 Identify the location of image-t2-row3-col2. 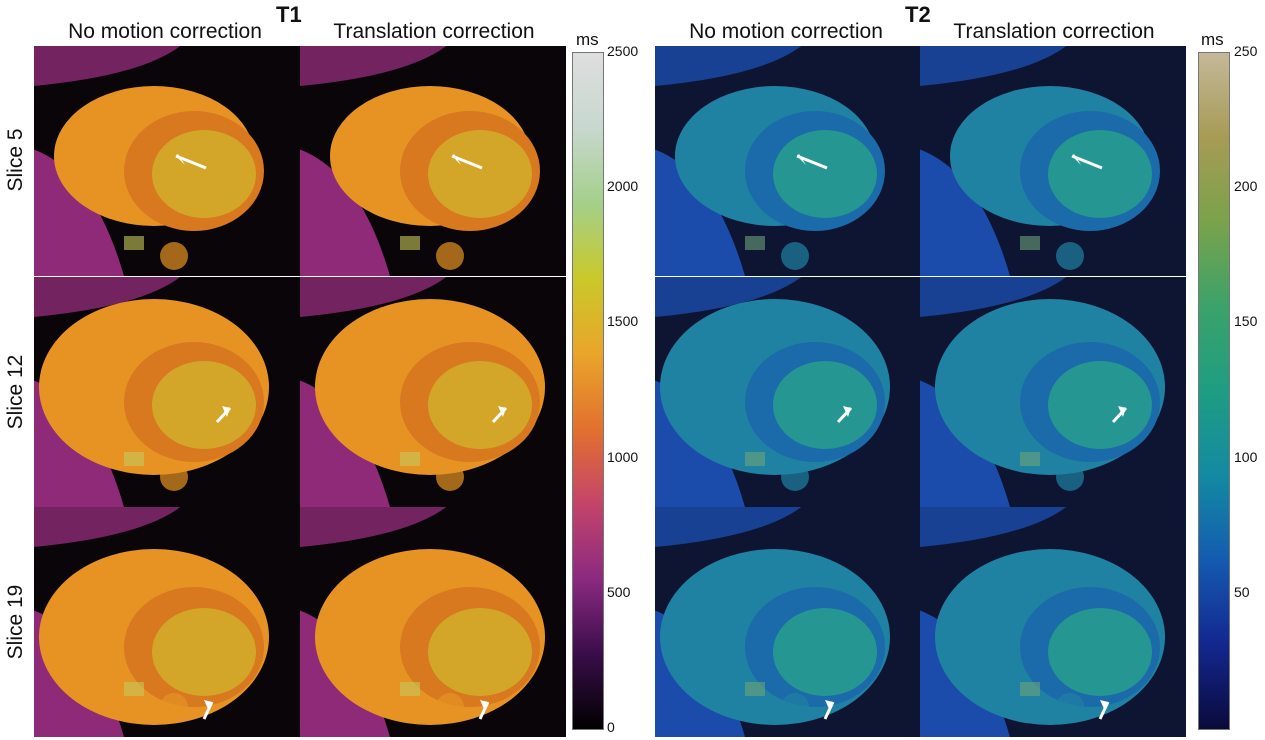
(1053, 622).